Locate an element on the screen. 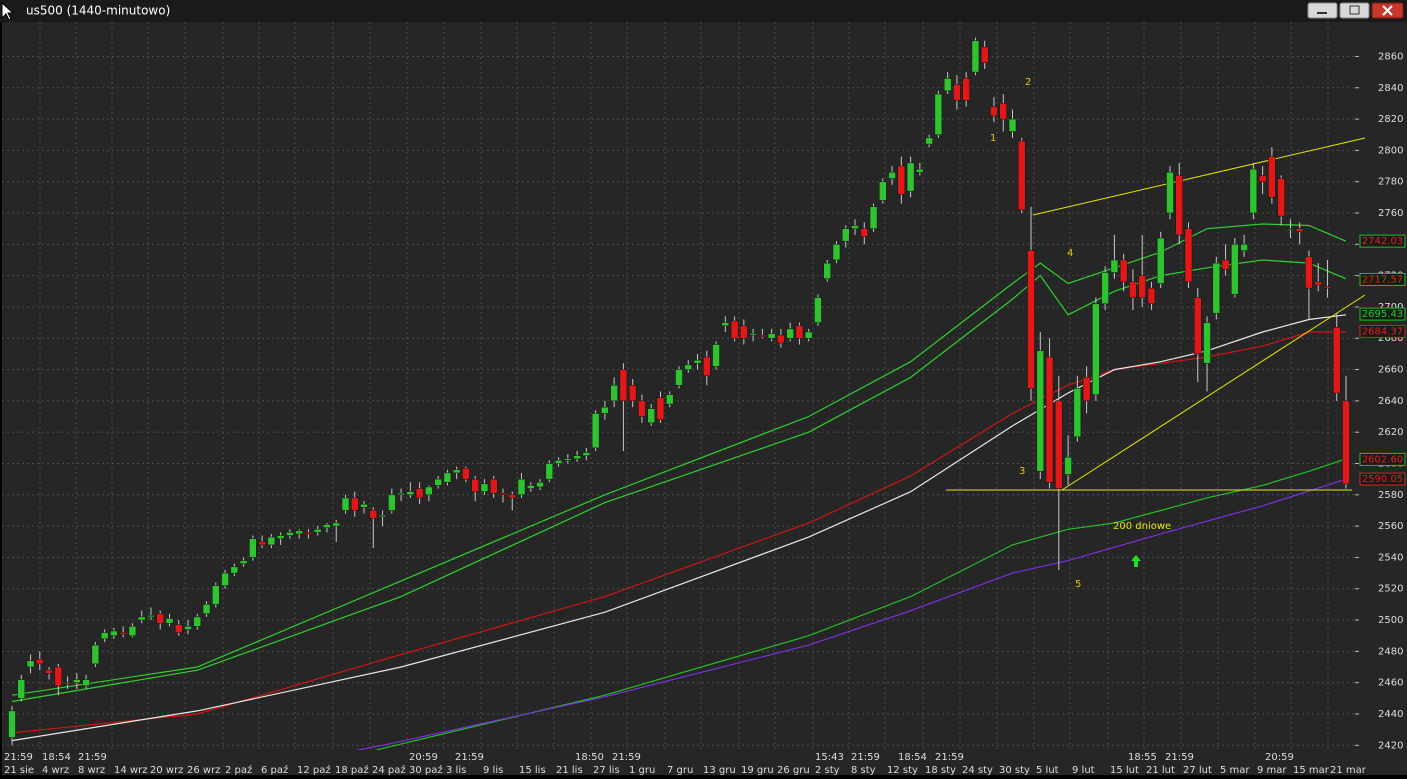 The height and width of the screenshot is (779, 1407). x-tick-label: 2 paź is located at coordinates (238, 769).